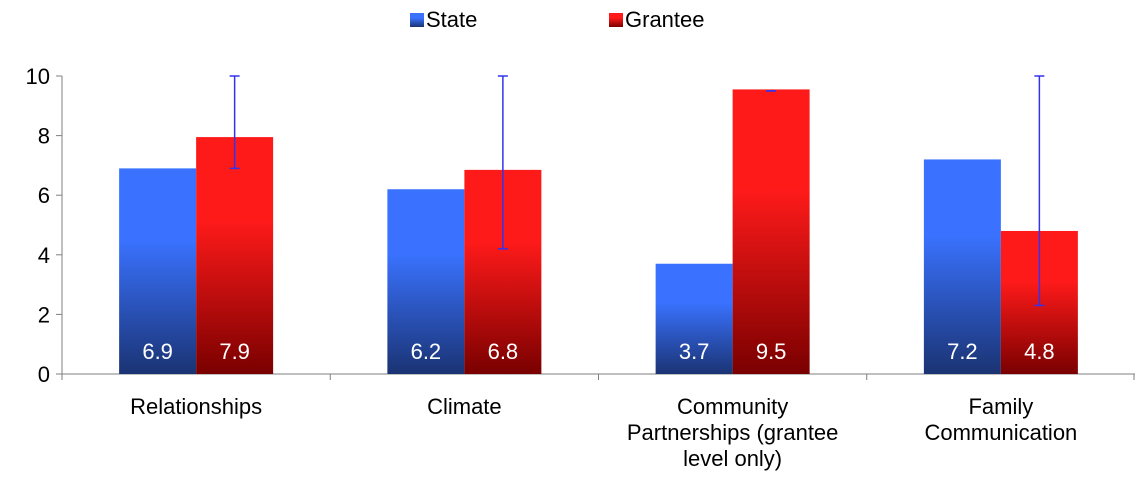 This screenshot has width=1135, height=487. Describe the element at coordinates (464, 406) in the screenshot. I see `x-category-label: Climate` at that location.